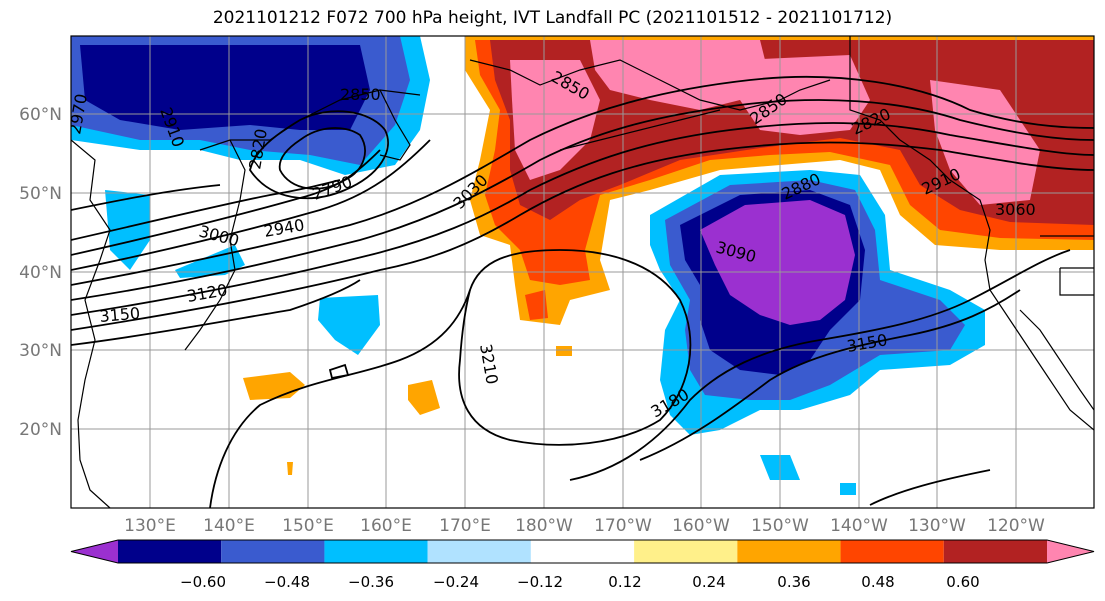  Describe the element at coordinates (859, 526) in the screenshot. I see `lon-label: 140°W` at that location.